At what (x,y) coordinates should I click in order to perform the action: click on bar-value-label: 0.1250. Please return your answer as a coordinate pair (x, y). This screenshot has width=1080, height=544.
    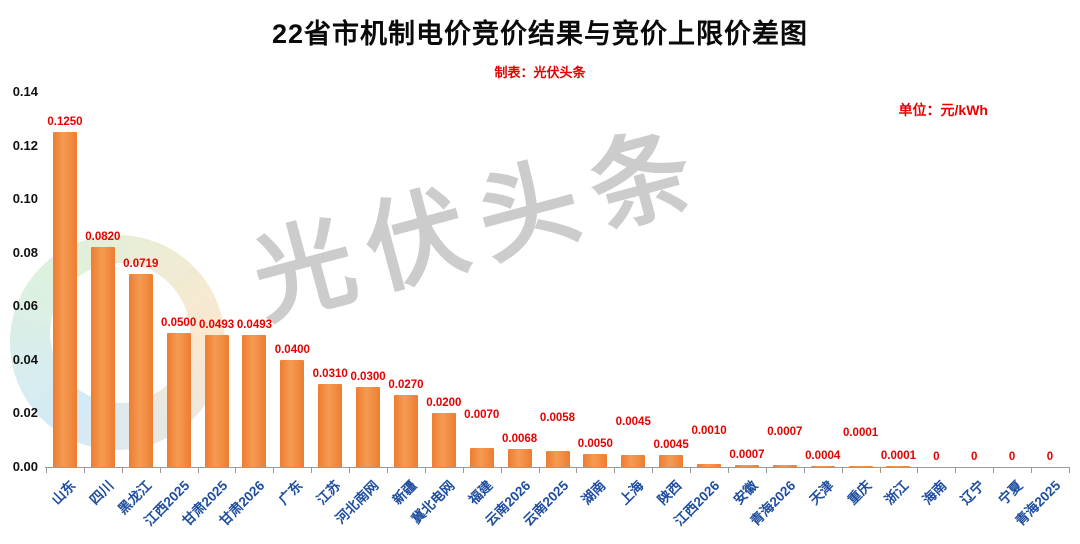
    Looking at the image, I should click on (65, 122).